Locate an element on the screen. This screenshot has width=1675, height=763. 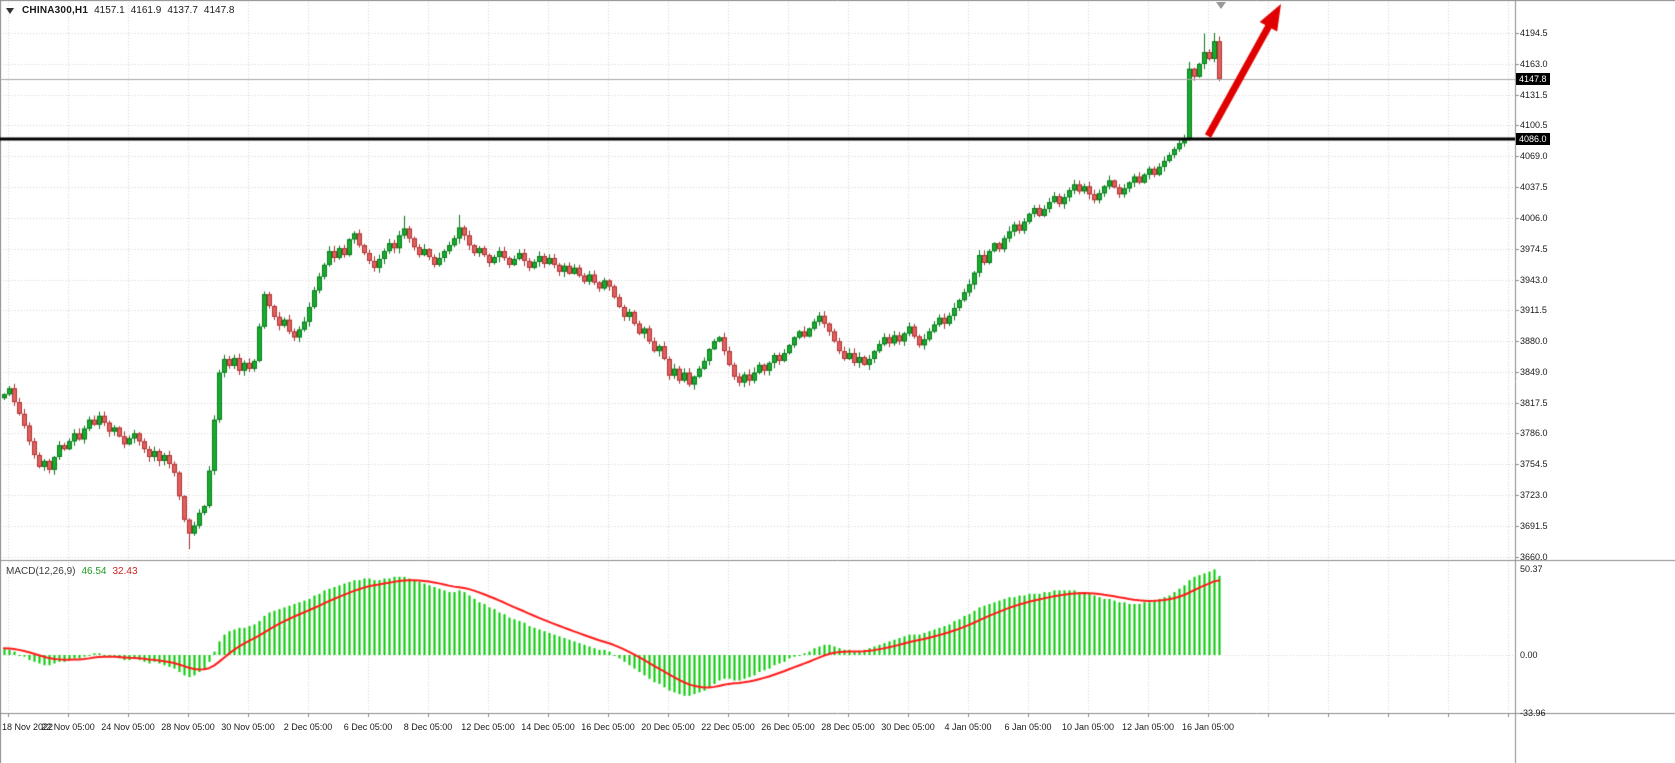
chart-shift-marker-icon is located at coordinates (1221, 5).